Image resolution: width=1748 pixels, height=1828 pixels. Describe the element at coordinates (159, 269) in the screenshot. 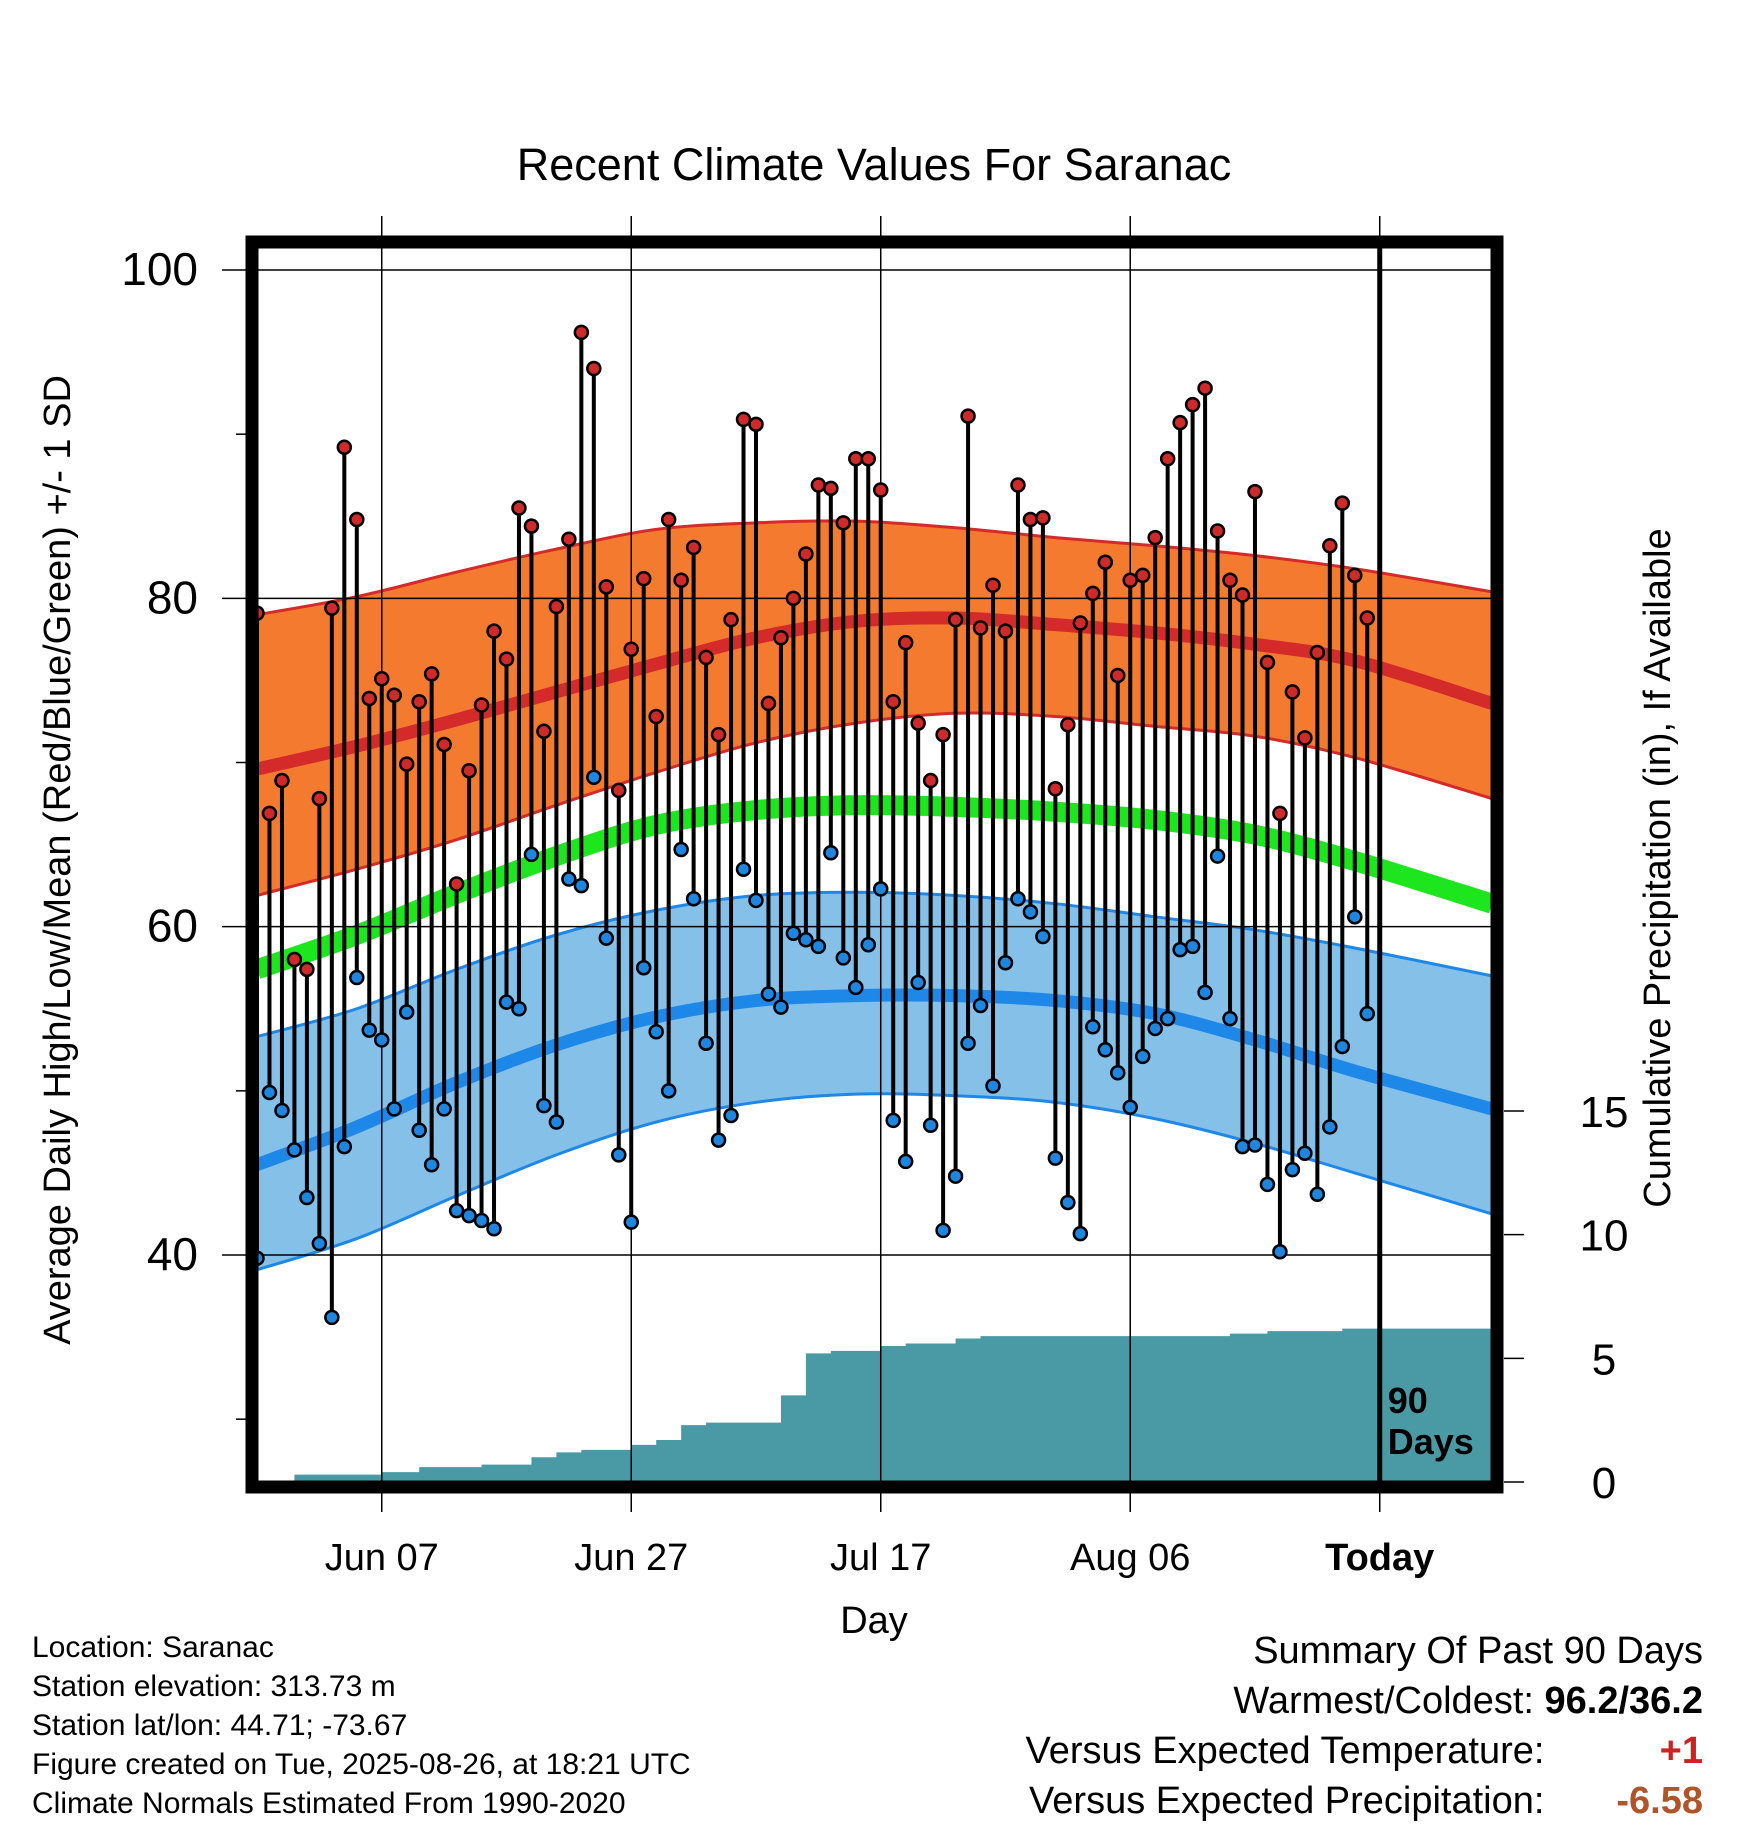

I see `y-tick-label: 100` at that location.